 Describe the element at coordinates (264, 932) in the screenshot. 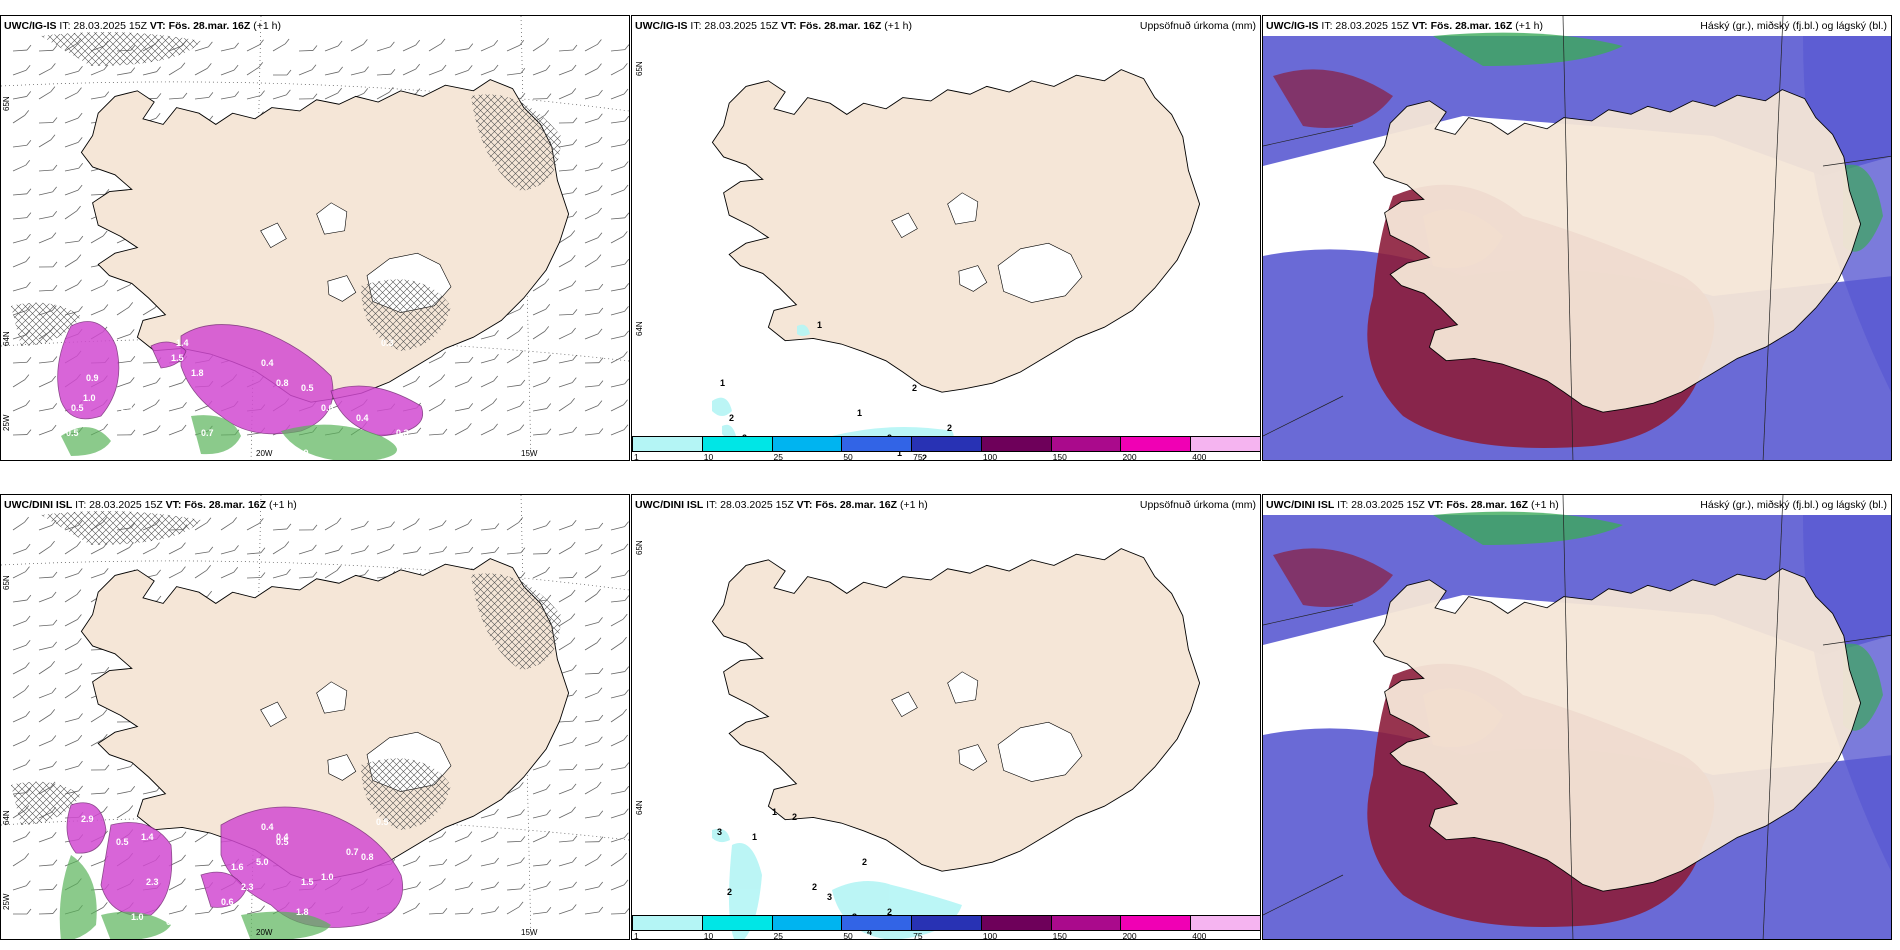

I see `longitude-label: 20W` at that location.